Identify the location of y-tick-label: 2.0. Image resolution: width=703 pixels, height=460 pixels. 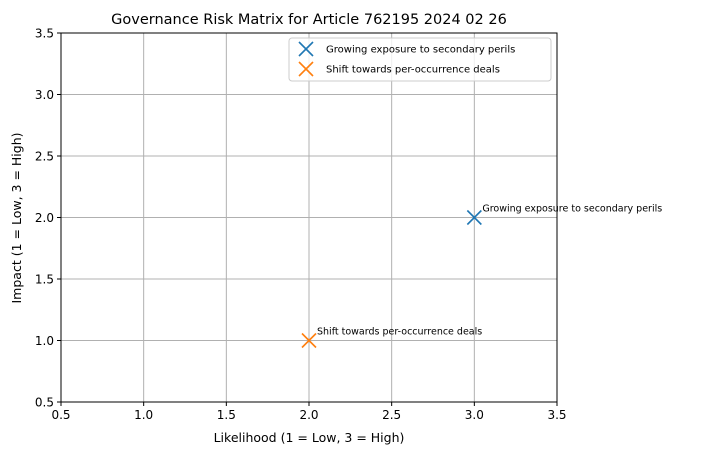
(44, 218).